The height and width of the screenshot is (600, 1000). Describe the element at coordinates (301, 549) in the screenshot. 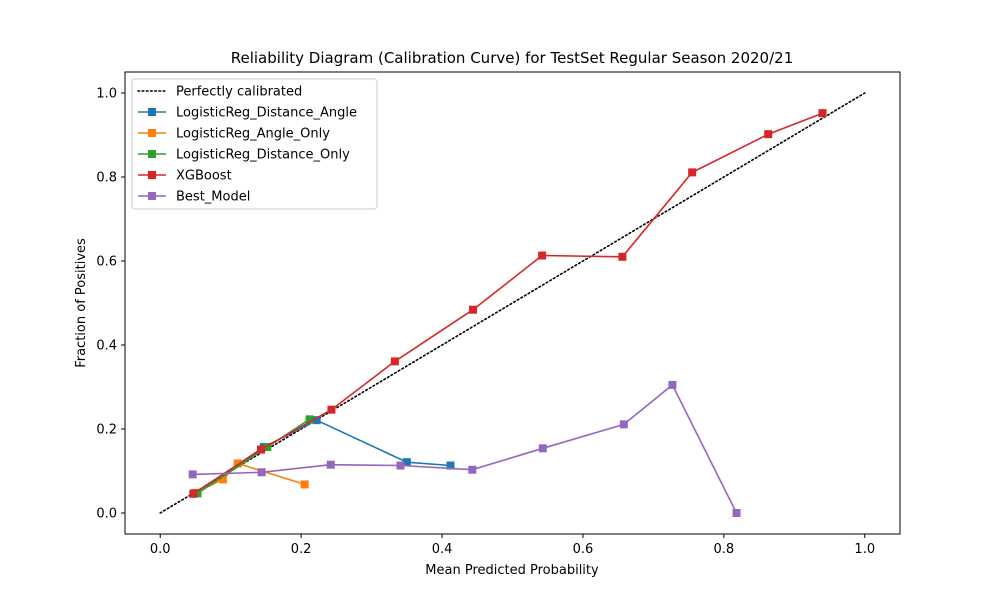

I see `x-tick-label: 0.2` at that location.